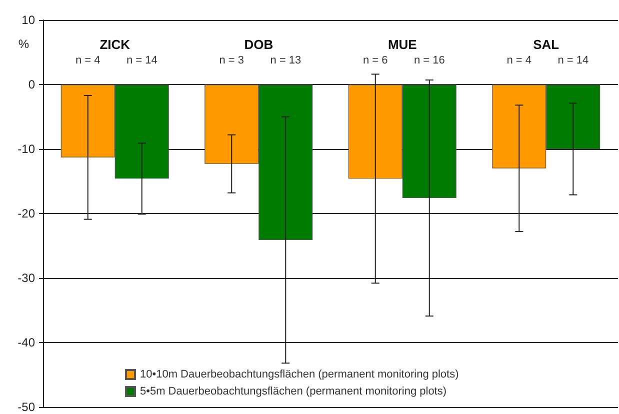  What do you see at coordinates (27, 149) in the screenshot?
I see `y-tick-label: -10` at bounding box center [27, 149].